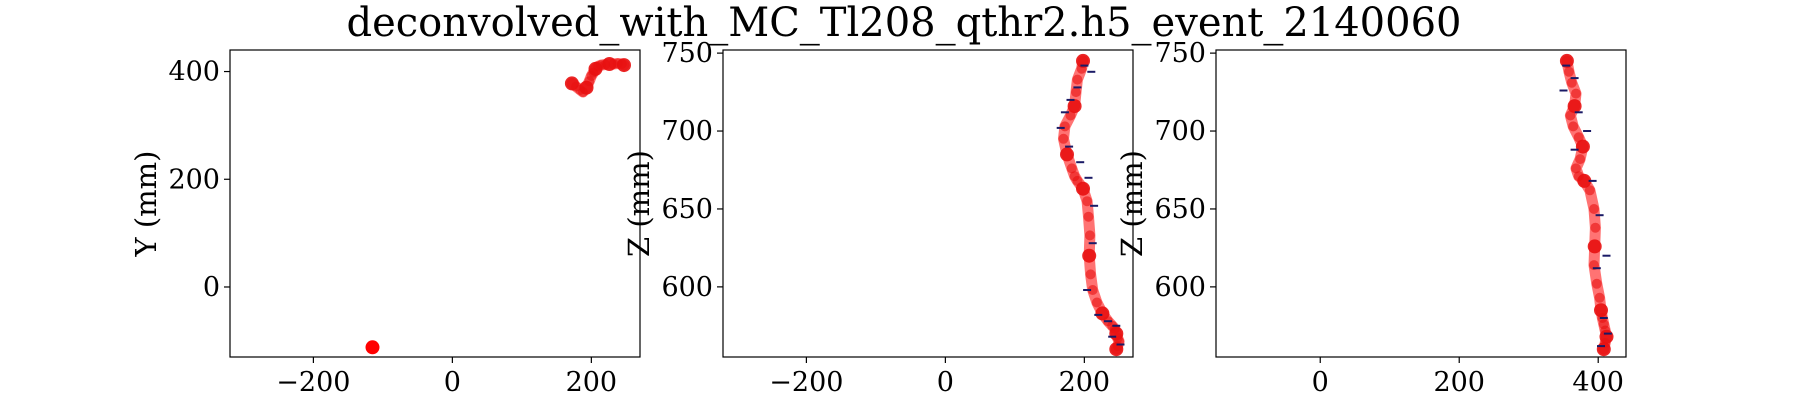  What do you see at coordinates (211, 287) in the screenshot?
I see `xy-view-ytick-label: 0` at bounding box center [211, 287].